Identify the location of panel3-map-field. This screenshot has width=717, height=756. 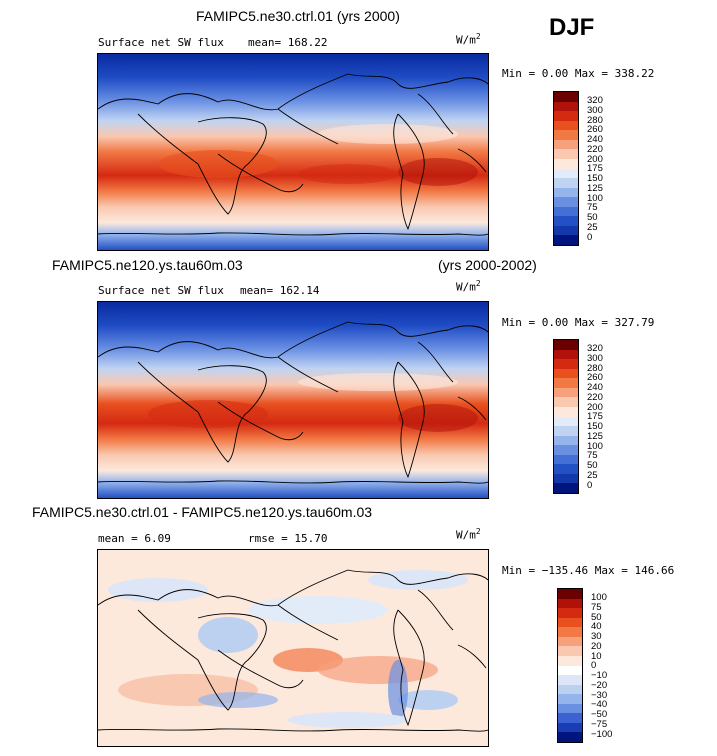
(293, 648).